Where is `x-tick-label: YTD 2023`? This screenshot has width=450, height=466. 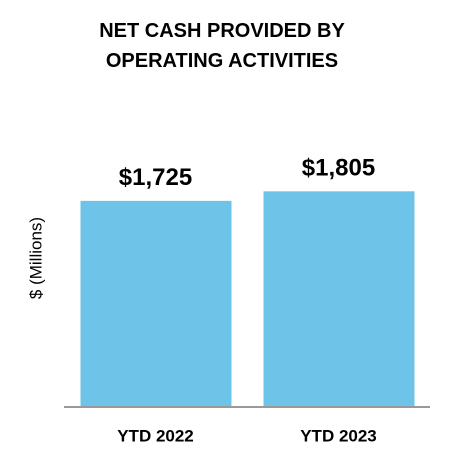
x-tick-label: YTD 2023 is located at coordinates (338, 435).